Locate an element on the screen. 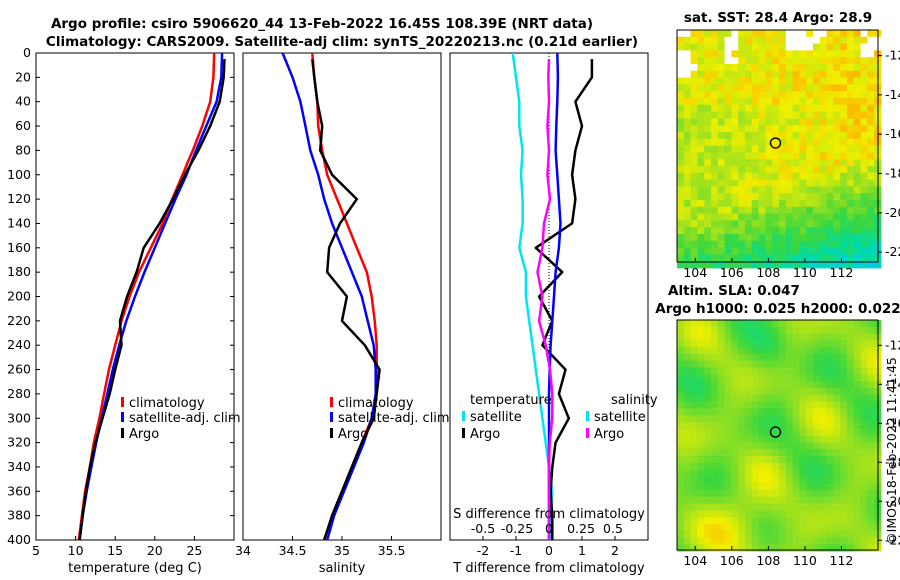  sst-map-x-tick-label: 112 is located at coordinates (842, 272).